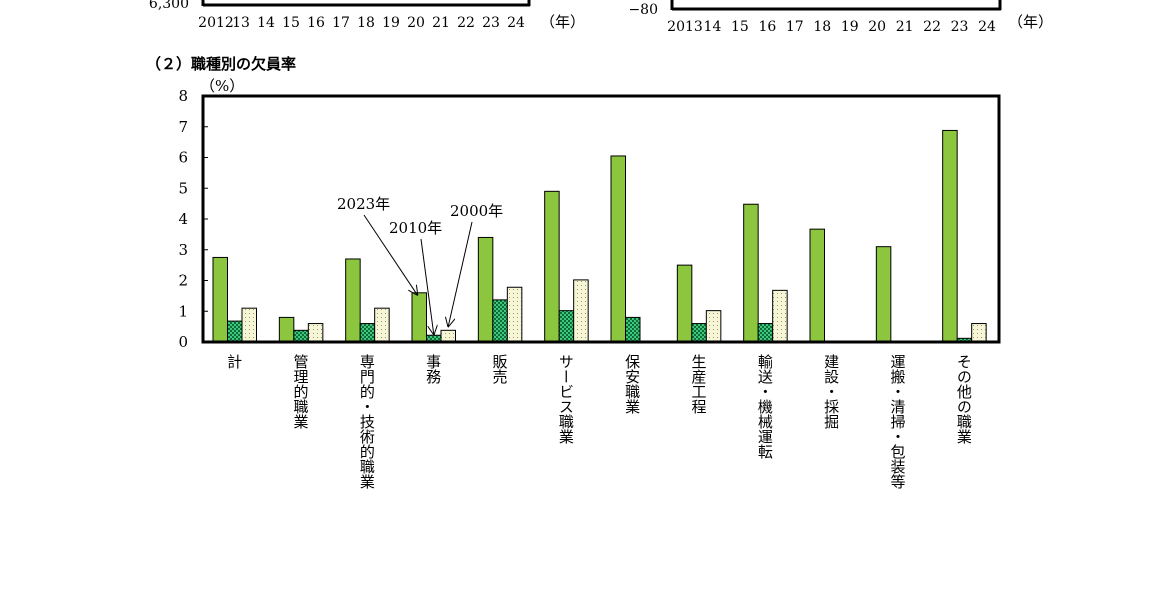  Describe the element at coordinates (183, 219) in the screenshot. I see `y-tick-label: 4` at that location.